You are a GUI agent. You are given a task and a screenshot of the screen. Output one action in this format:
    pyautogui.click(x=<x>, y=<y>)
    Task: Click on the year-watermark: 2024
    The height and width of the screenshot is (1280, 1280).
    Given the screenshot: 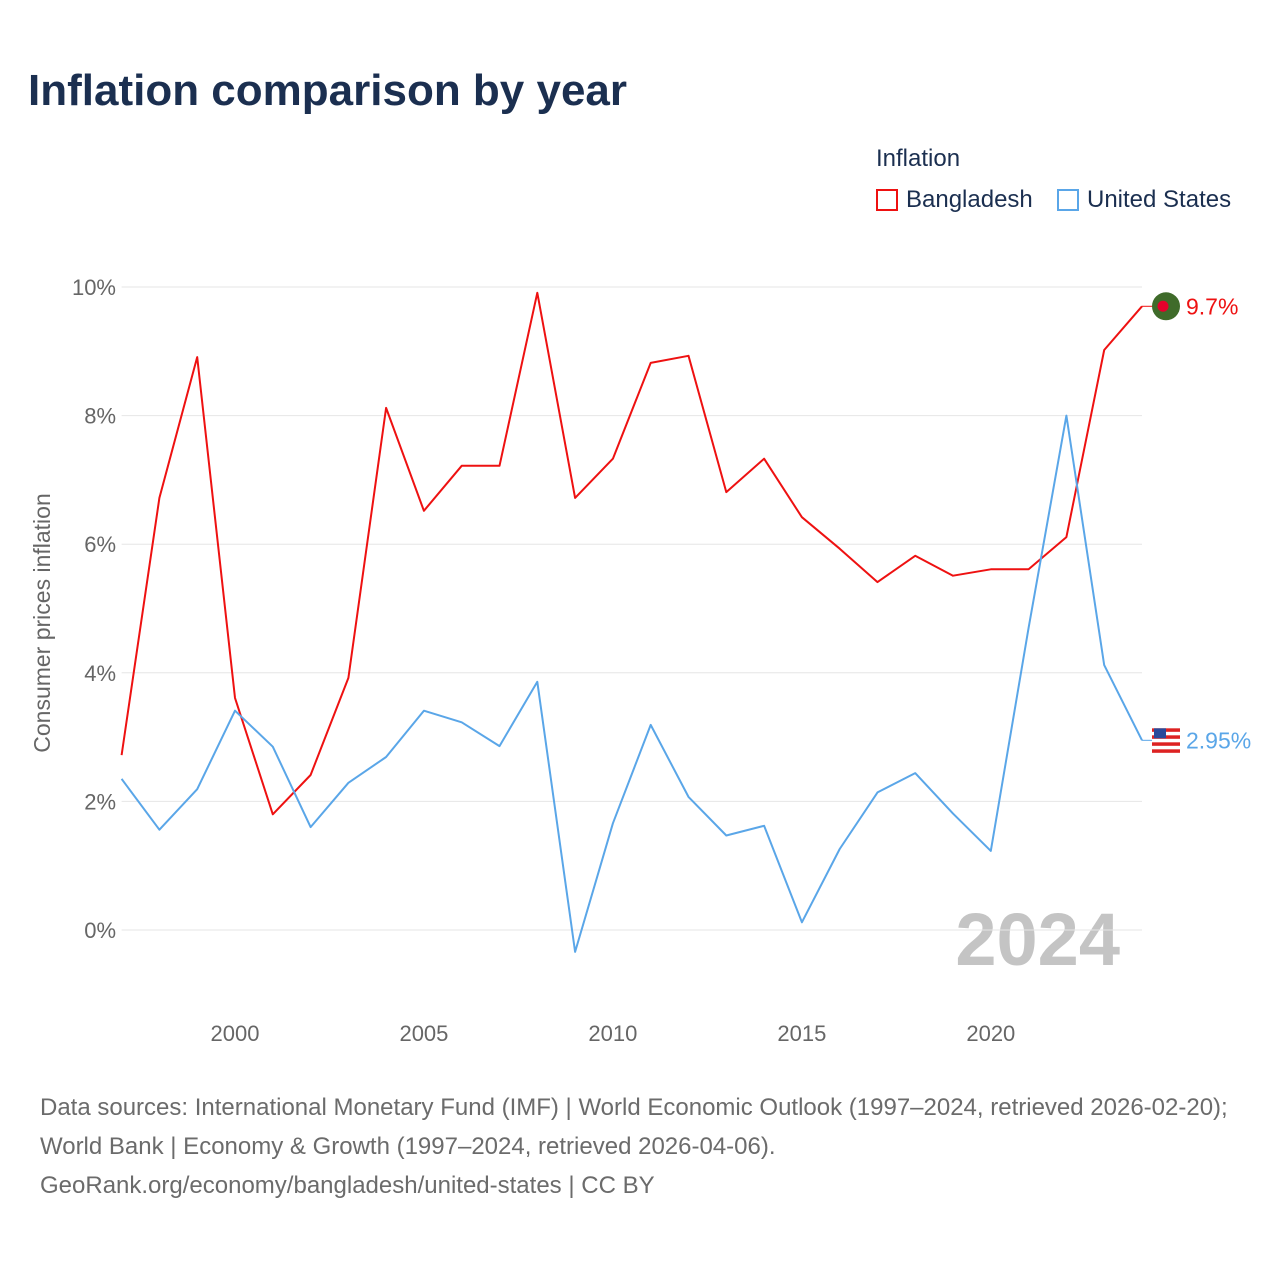 What is the action you would take?
    pyautogui.click(x=1037, y=939)
    